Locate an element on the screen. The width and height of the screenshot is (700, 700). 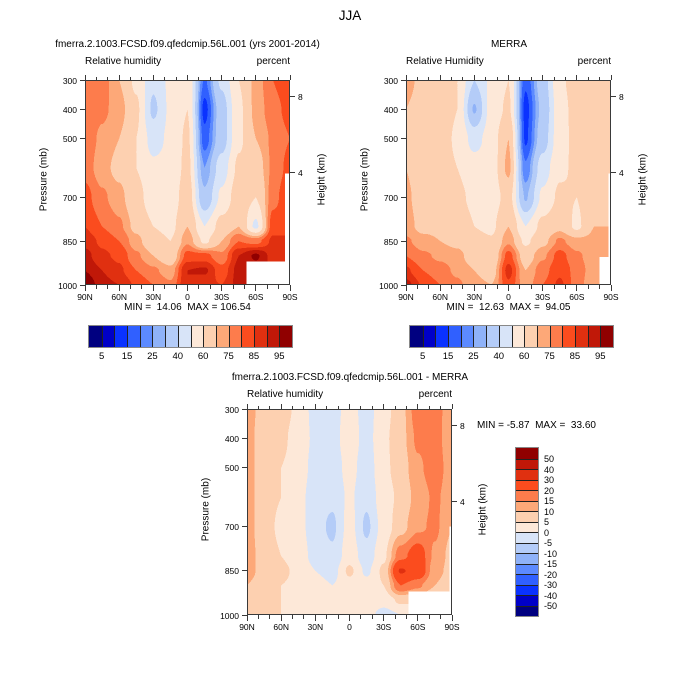
contour-canvas-model is located at coordinates (187, 182).